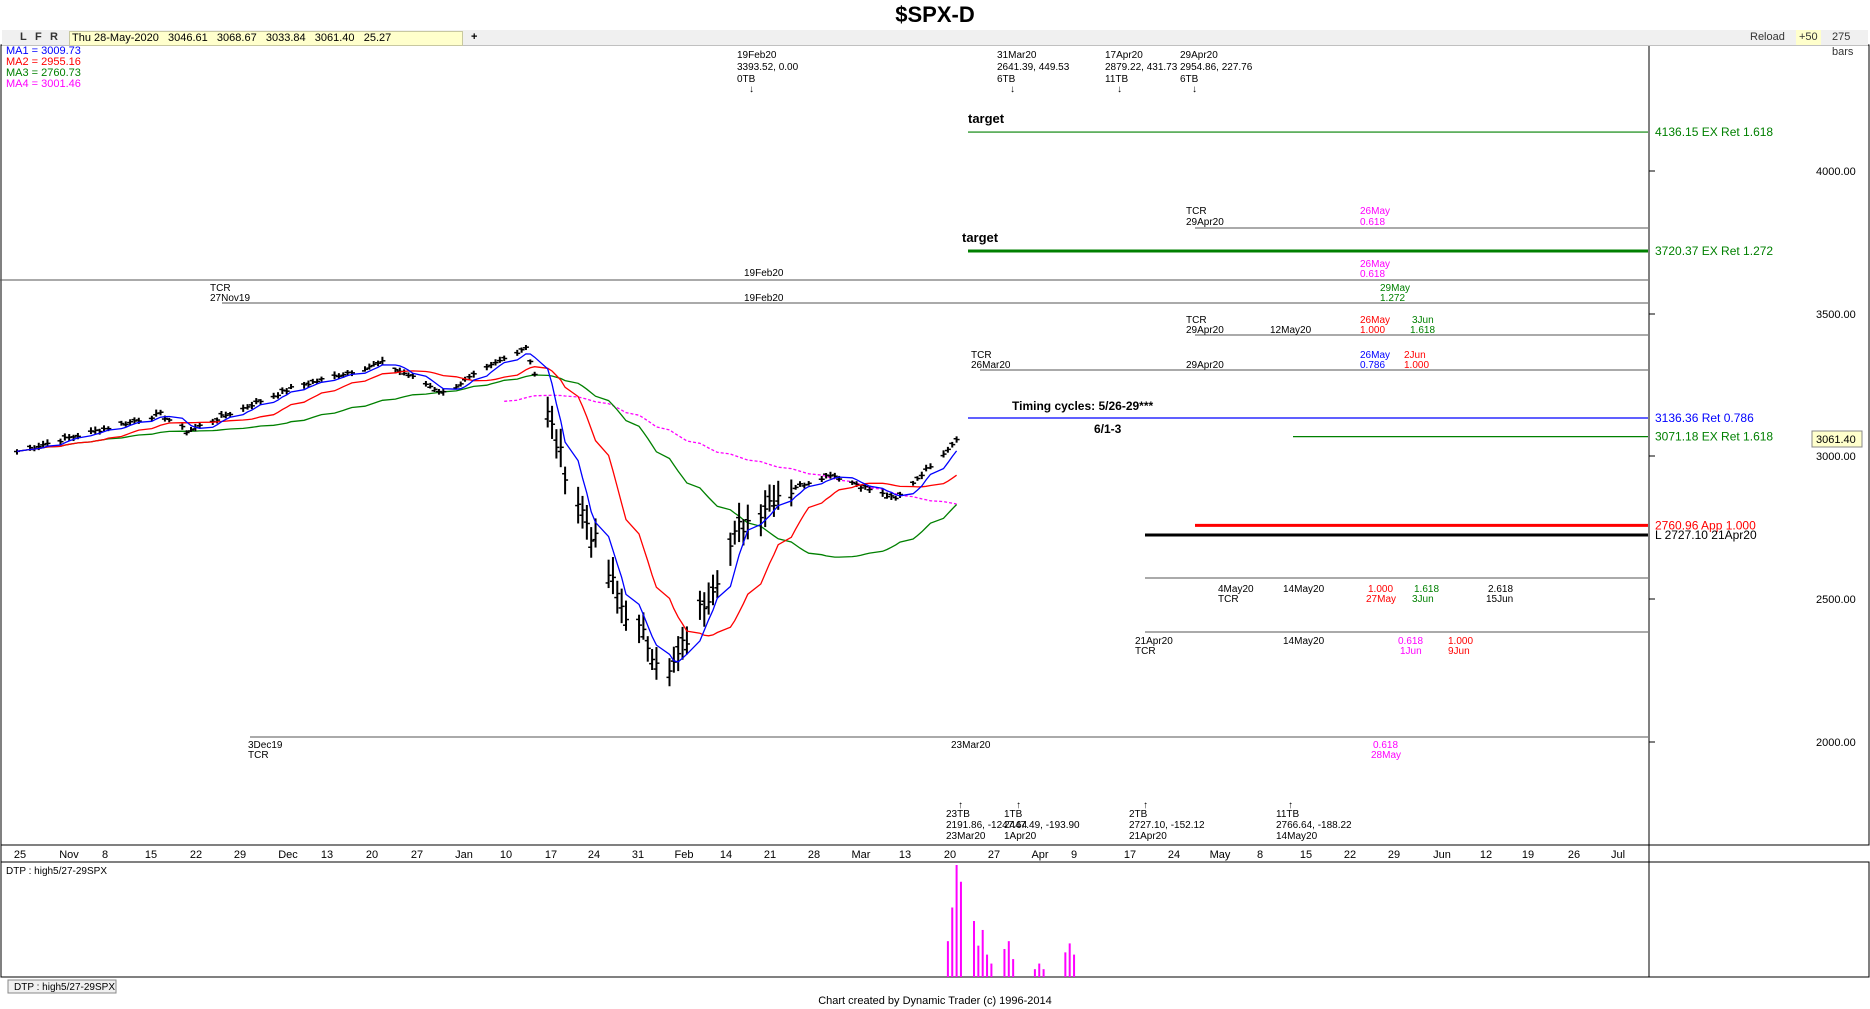  Describe the element at coordinates (230, 298) in the screenshot. I see `tcr-27nov-date: 27Nov19` at that location.